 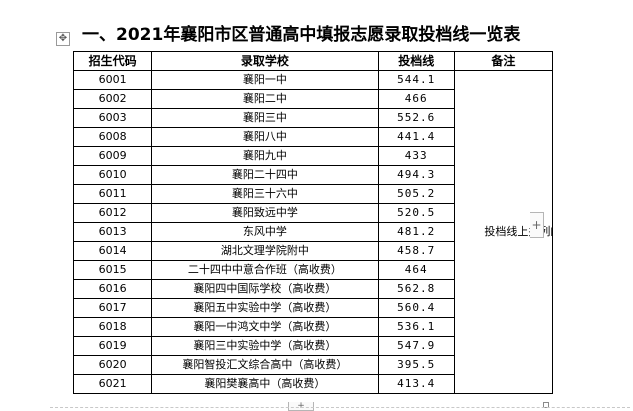 What do you see at coordinates (265, 308) in the screenshot?
I see `cell-school: 襄阳五中实验中学（高收费）` at bounding box center [265, 308].